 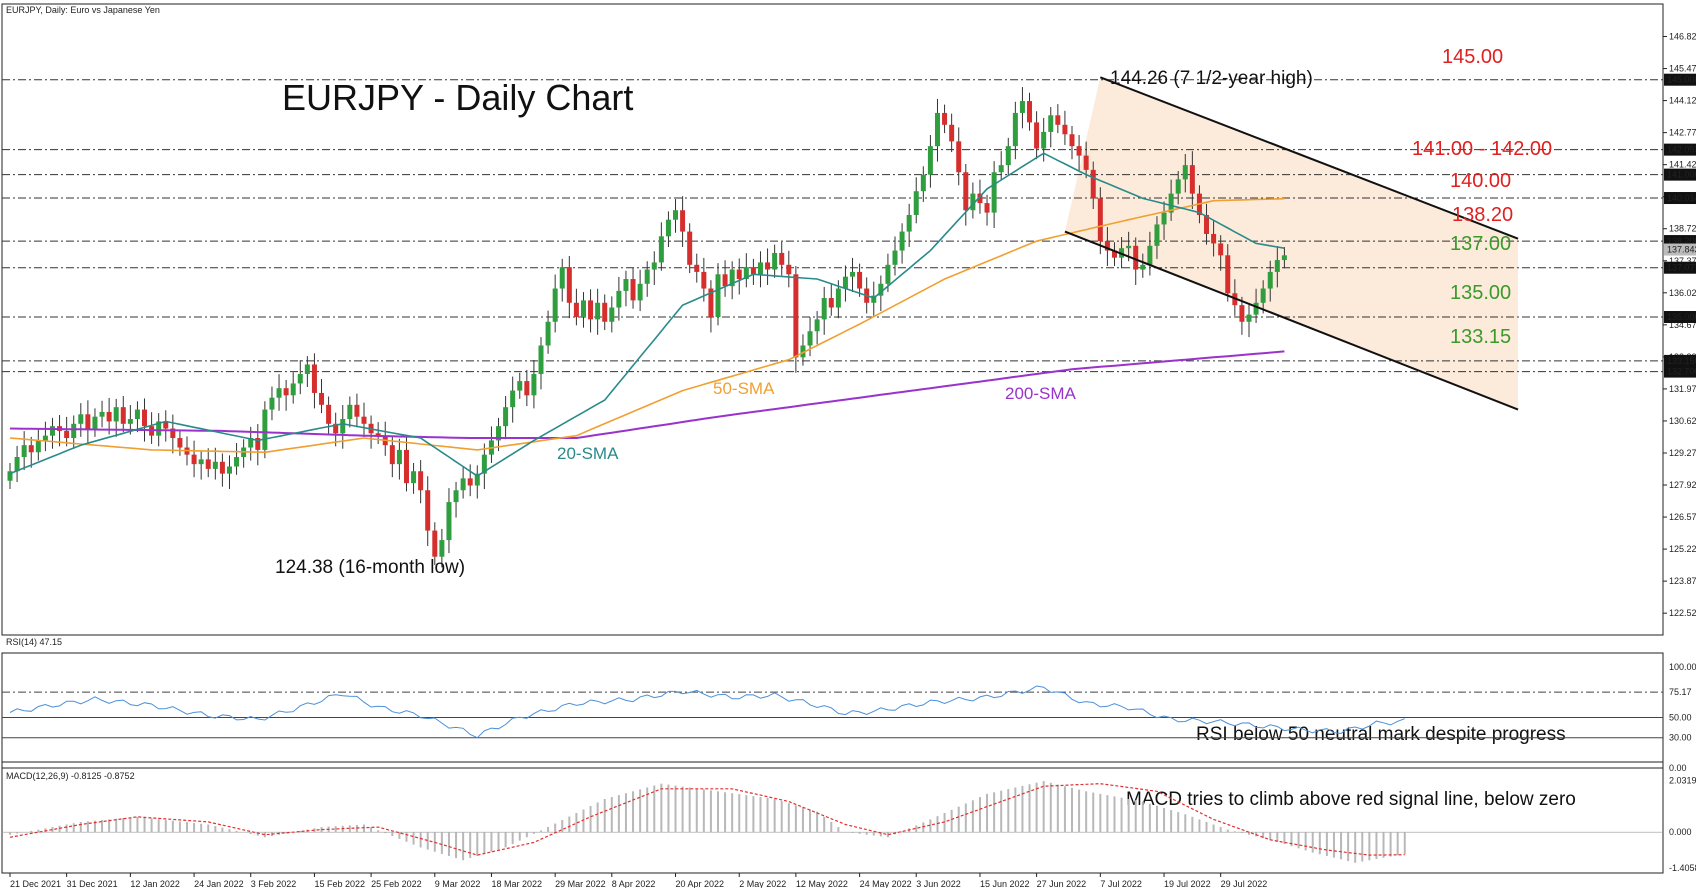 I want to click on channel-lower-line, so click(x=1291, y=320).